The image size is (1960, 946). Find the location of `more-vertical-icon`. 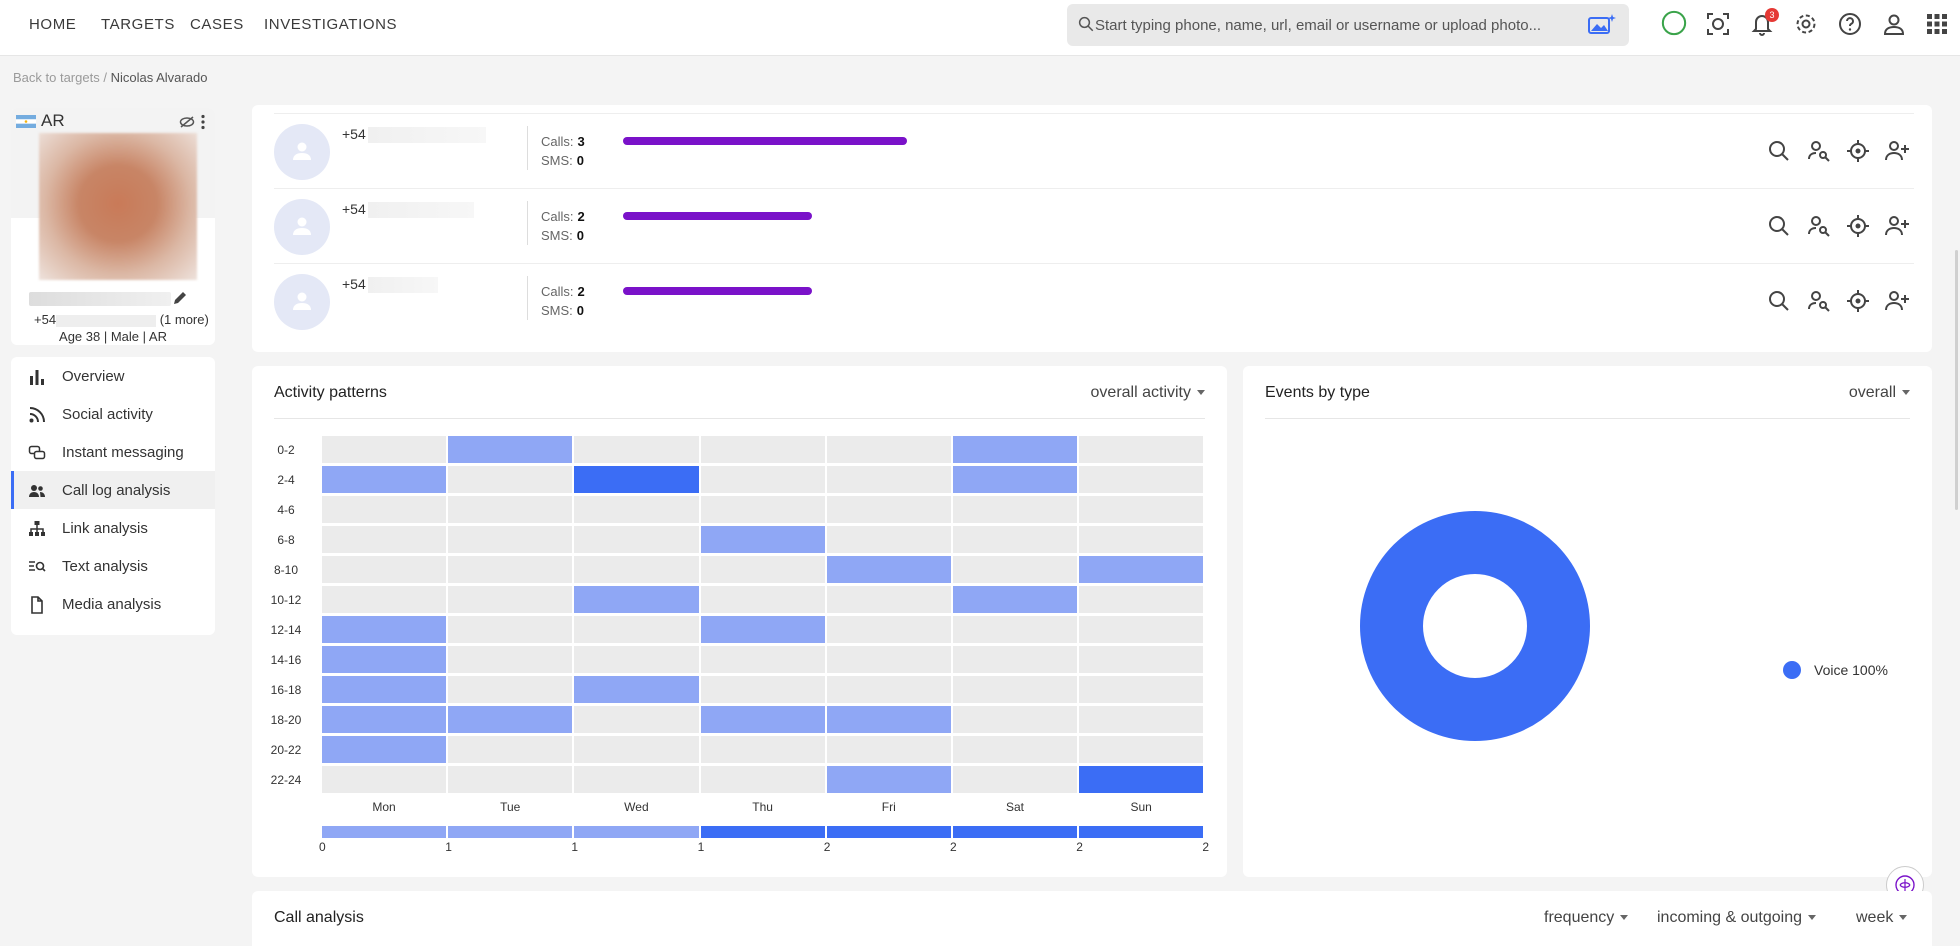

more-vertical-icon is located at coordinates (203, 122).